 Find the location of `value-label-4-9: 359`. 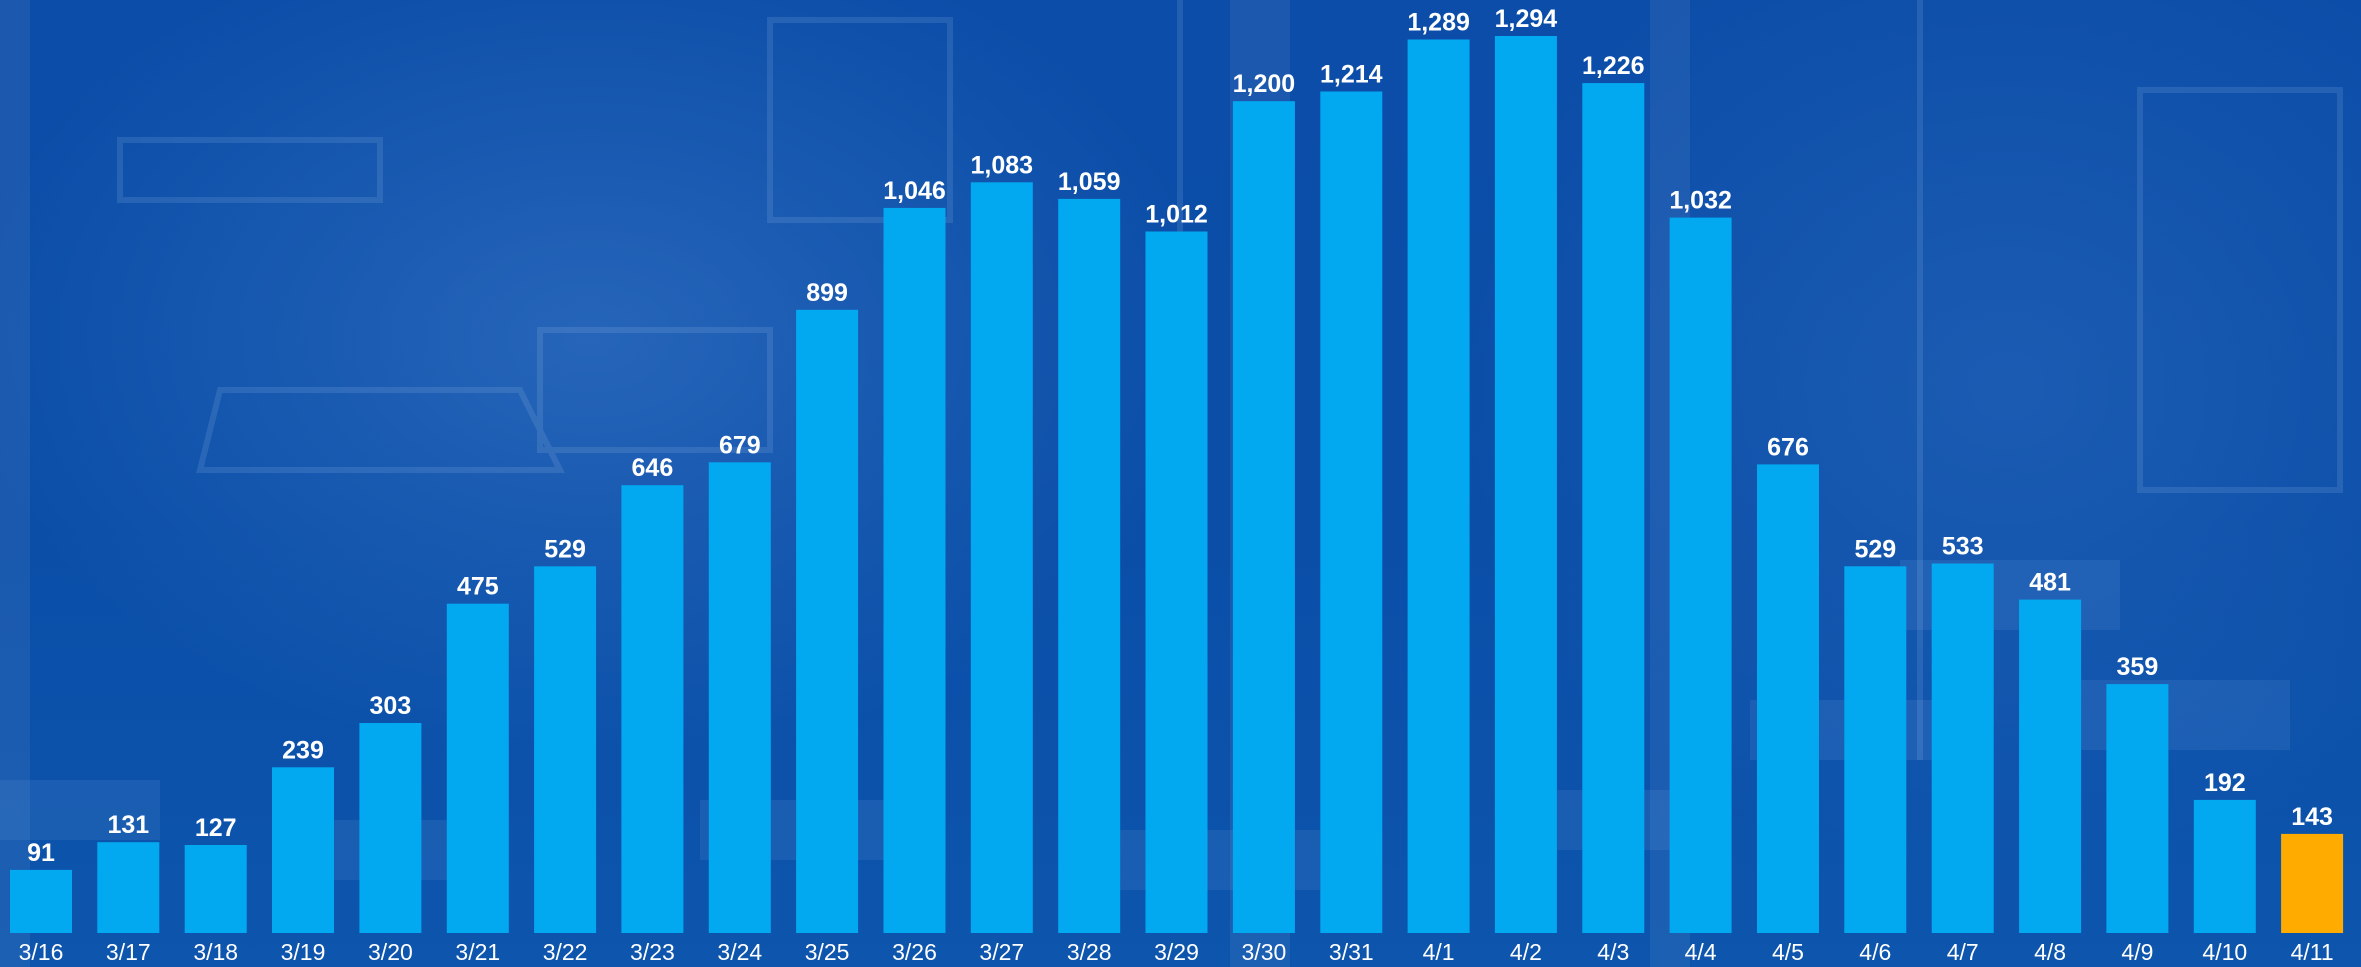

value-label-4-9: 359 is located at coordinates (2138, 667).